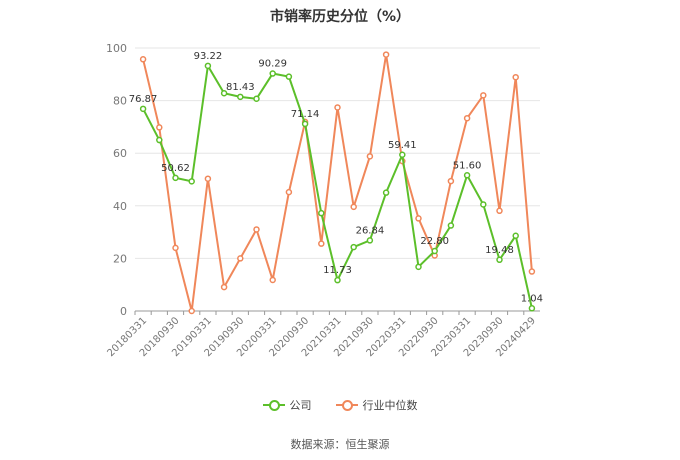 This screenshot has width=680, height=460. I want to click on data-label-0-8: 90.29, so click(272, 64).